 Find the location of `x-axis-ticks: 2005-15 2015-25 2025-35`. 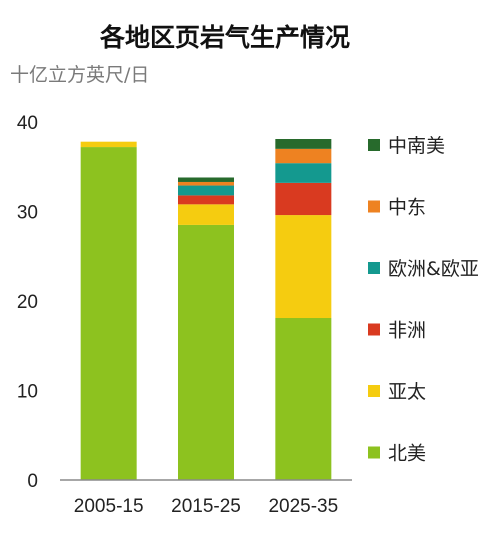

x-axis-ticks: 2005-15 2015-25 2025-35 is located at coordinates (206, 506).